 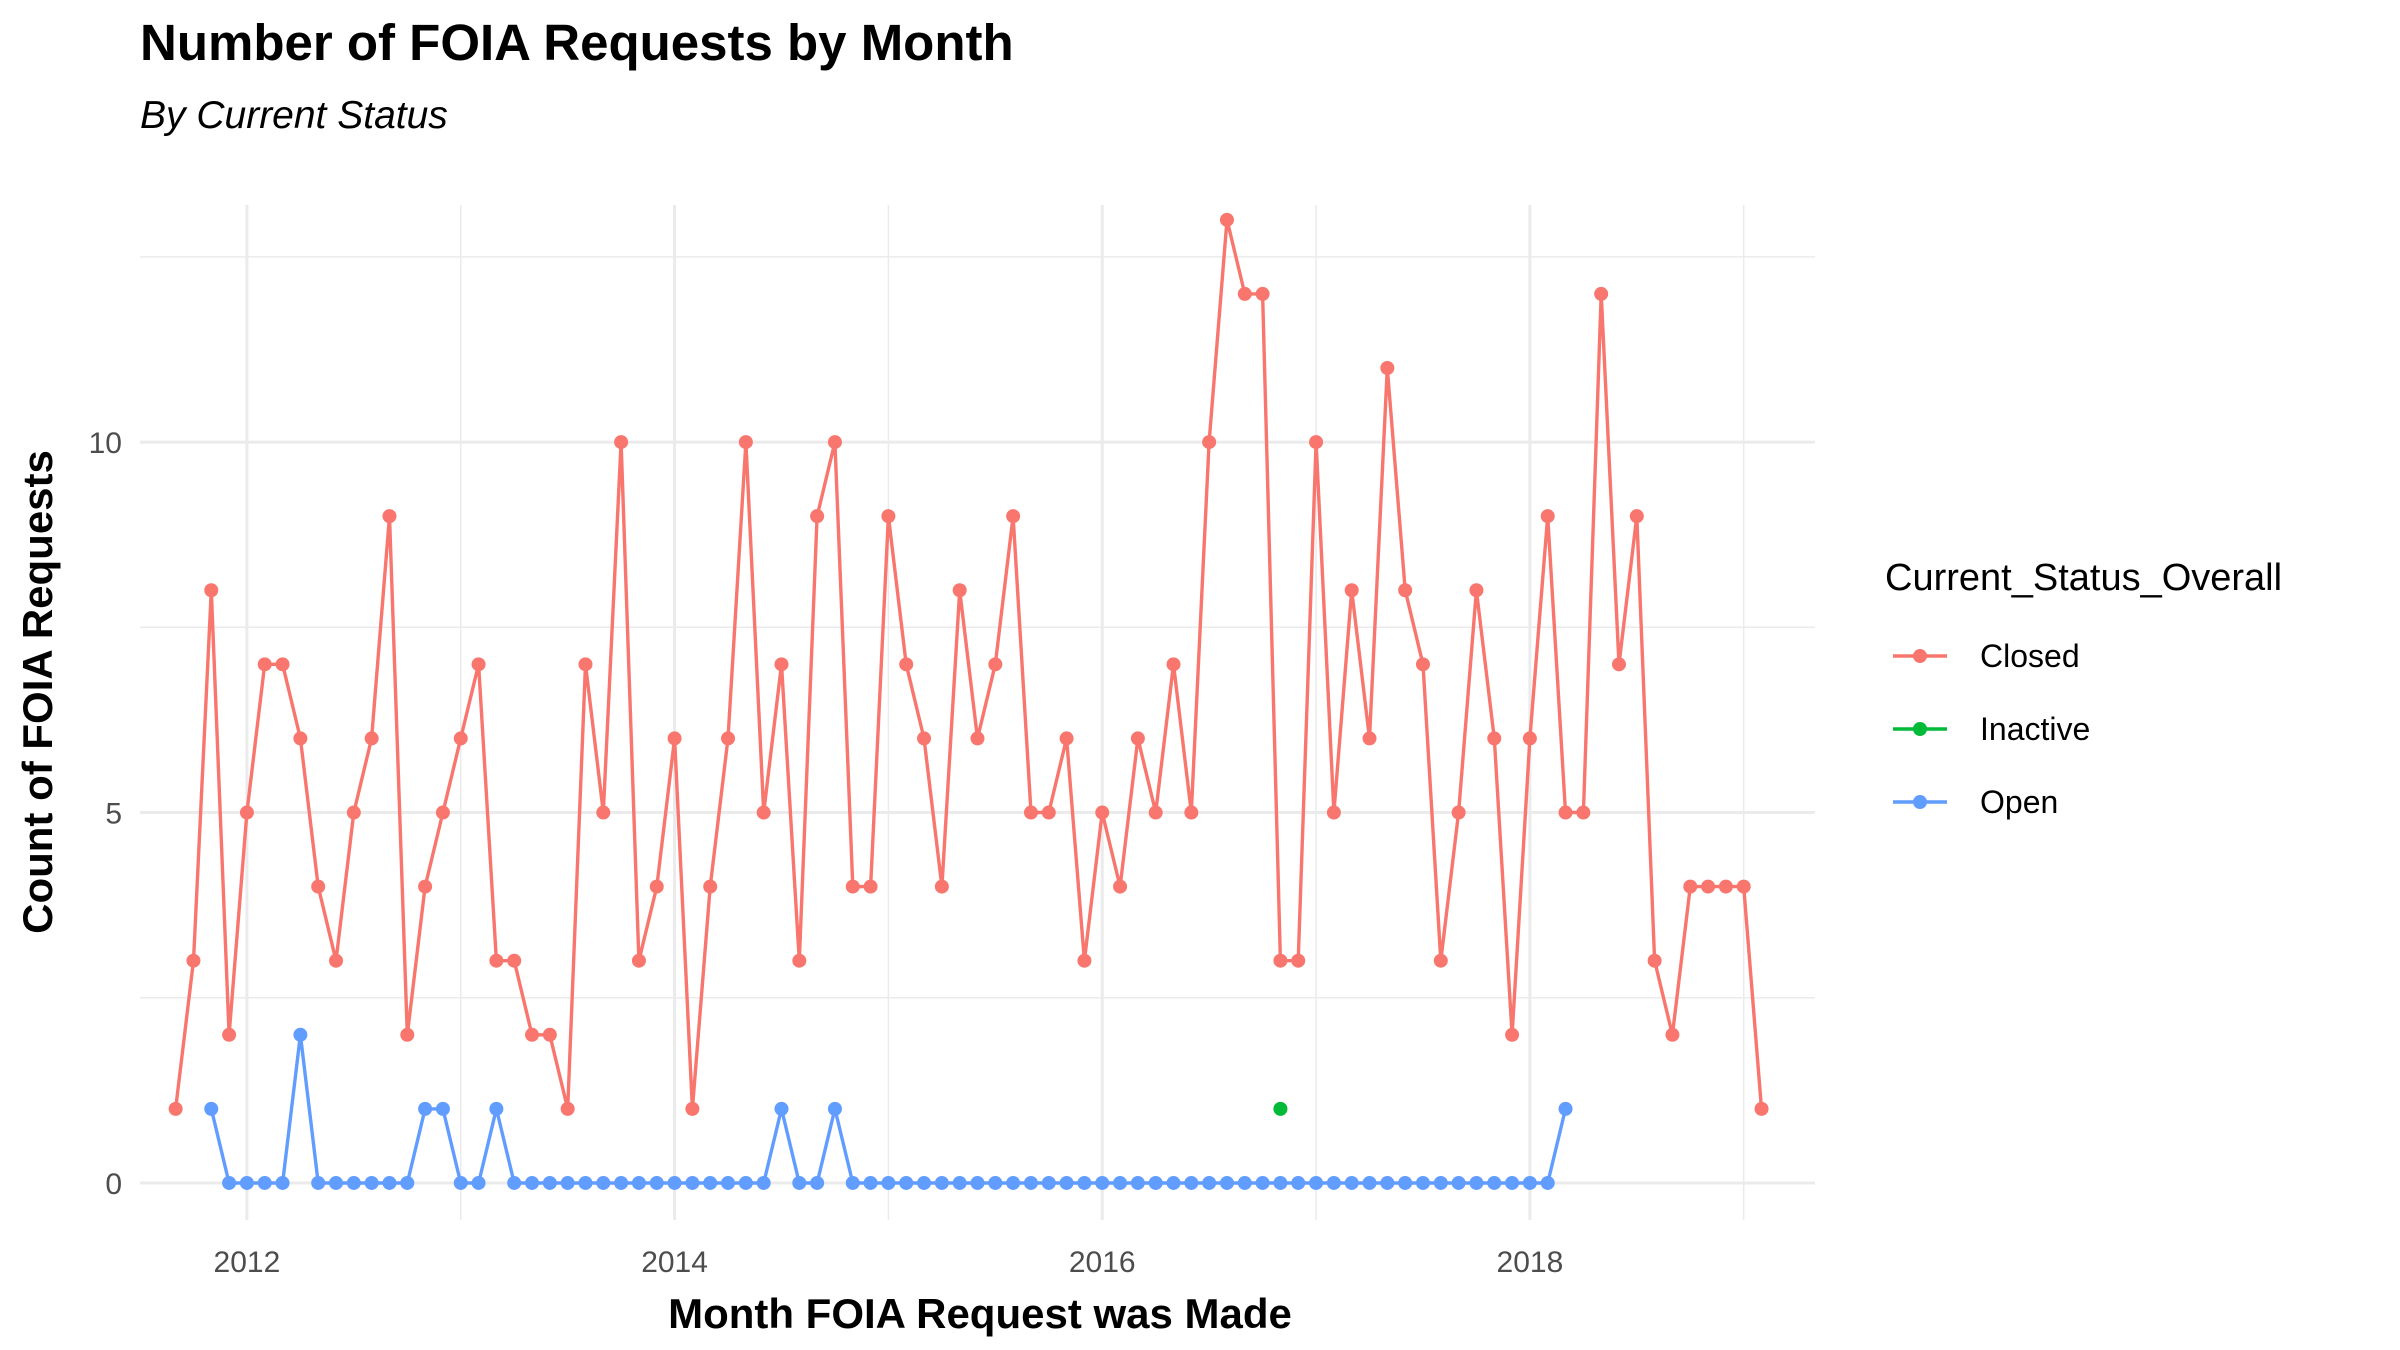 What do you see at coordinates (1920, 802) in the screenshot?
I see `legend-key-point` at bounding box center [1920, 802].